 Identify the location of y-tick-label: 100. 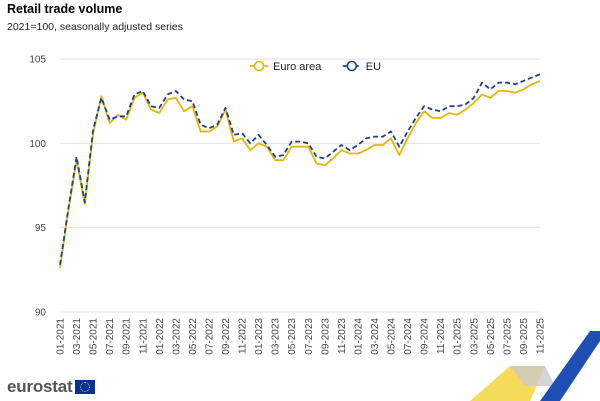
(37, 144).